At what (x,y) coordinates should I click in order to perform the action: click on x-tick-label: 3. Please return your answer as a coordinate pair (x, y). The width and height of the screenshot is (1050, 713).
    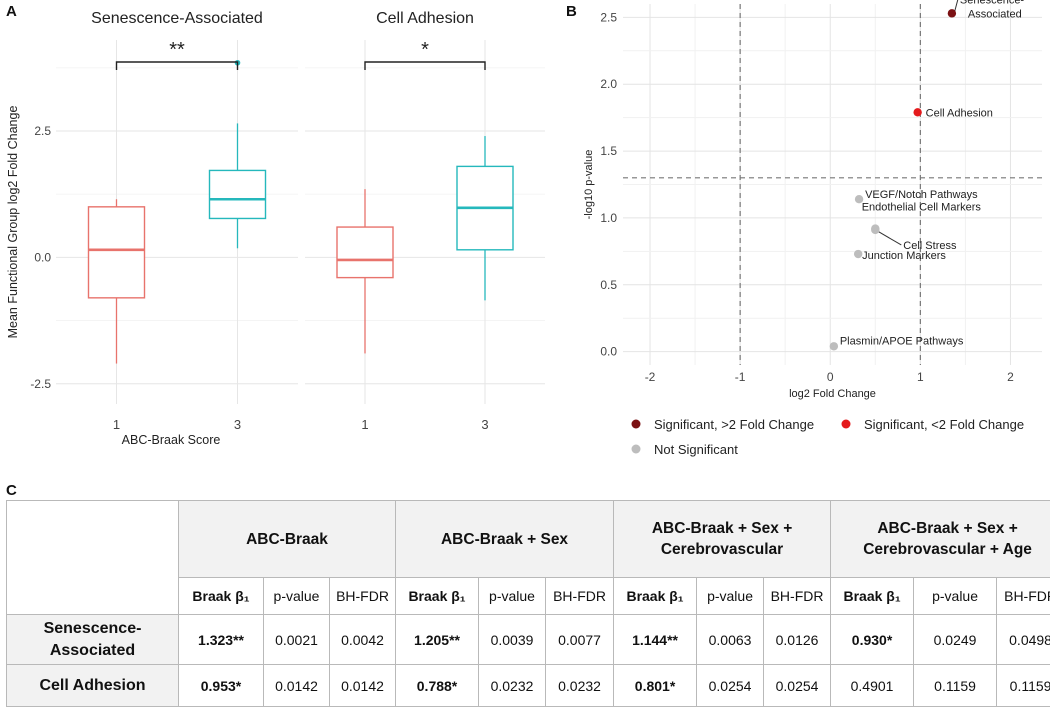
    Looking at the image, I should click on (484, 424).